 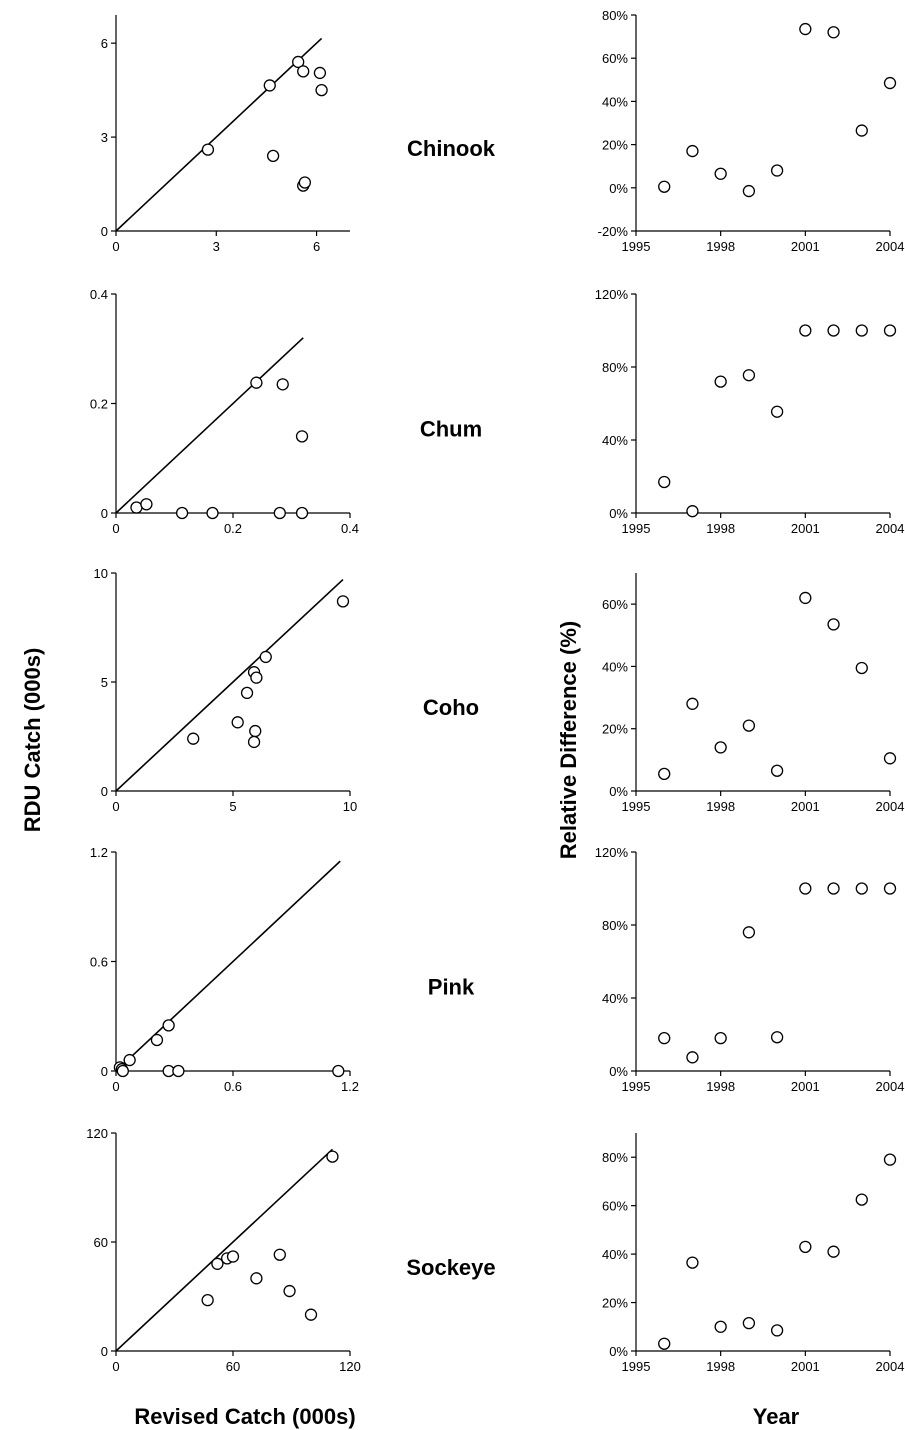 What do you see at coordinates (224, 1250) in the screenshot?
I see `sockeye-catch-one-to-one-line` at bounding box center [224, 1250].